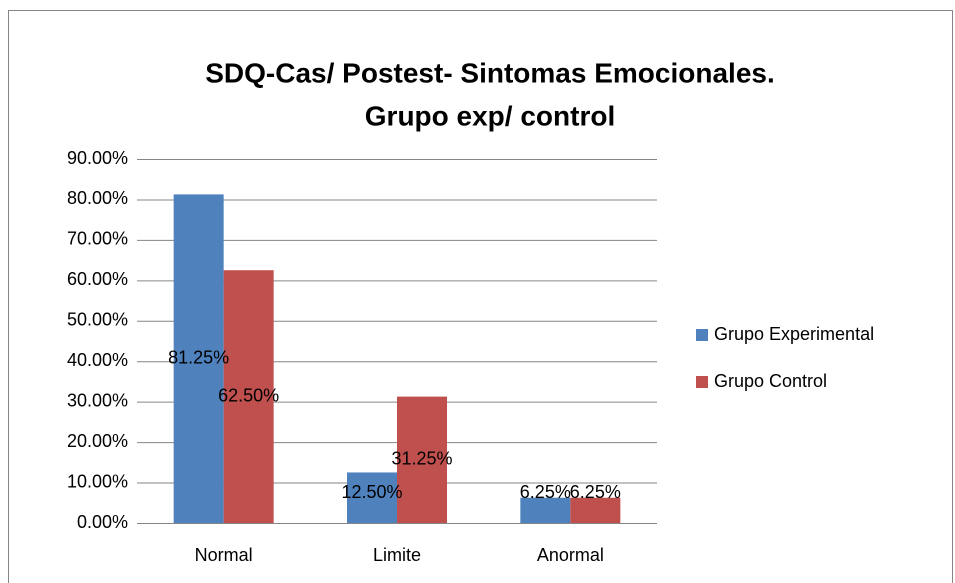 The image size is (955, 583). Describe the element at coordinates (97, 320) in the screenshot. I see `y-tick-label: 50.00%` at that location.